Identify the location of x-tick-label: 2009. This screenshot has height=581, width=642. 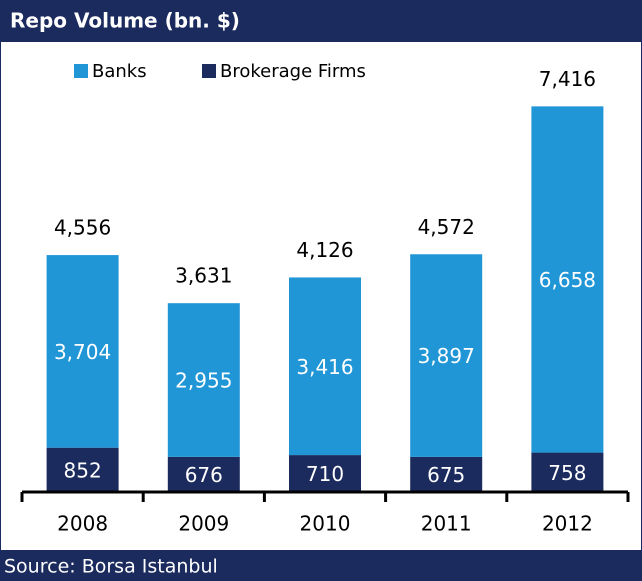
(203, 524).